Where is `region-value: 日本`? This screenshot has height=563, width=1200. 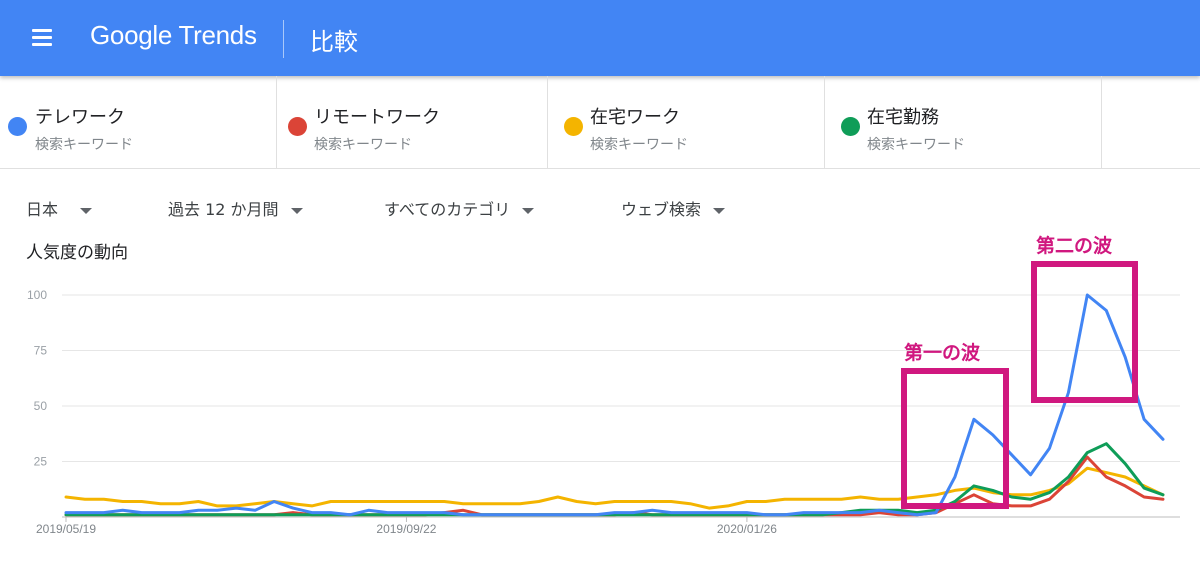
region-value: 日本 is located at coordinates (42, 209).